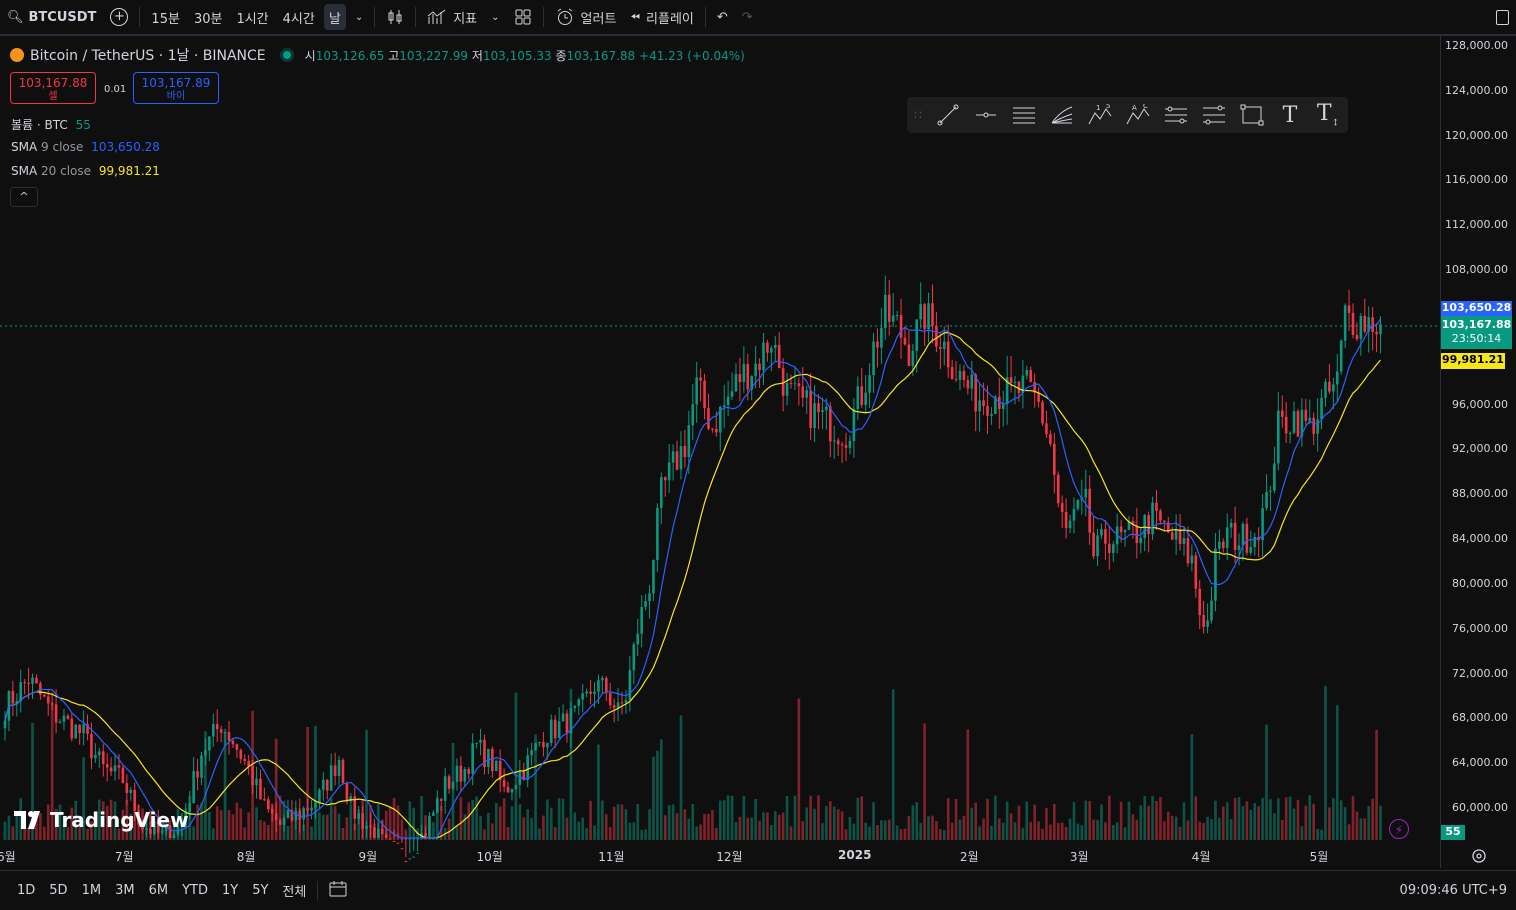  I want to click on range-1y: 1Y, so click(230, 890).